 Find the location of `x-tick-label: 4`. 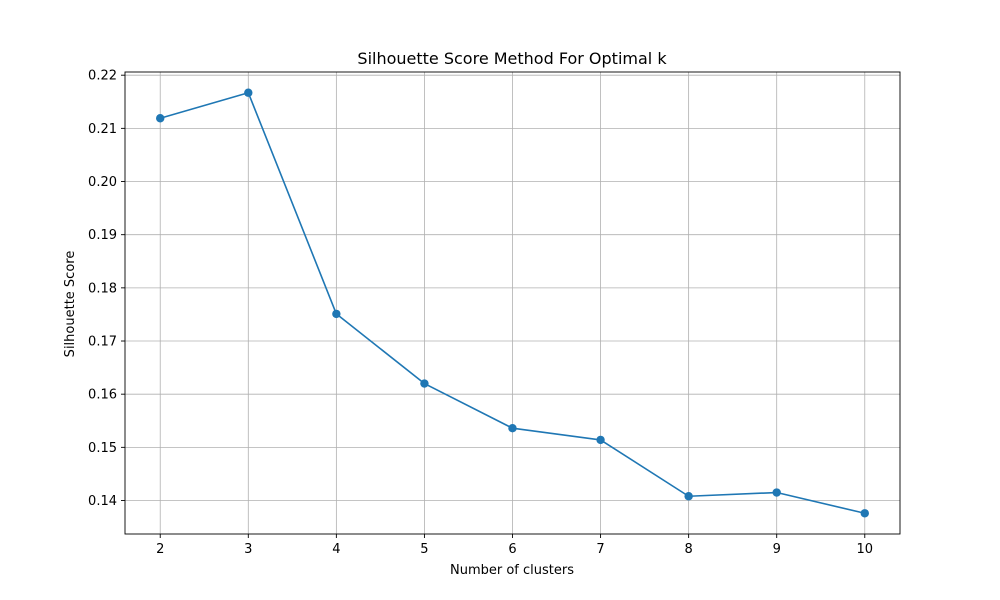

x-tick-label: 4 is located at coordinates (336, 549).